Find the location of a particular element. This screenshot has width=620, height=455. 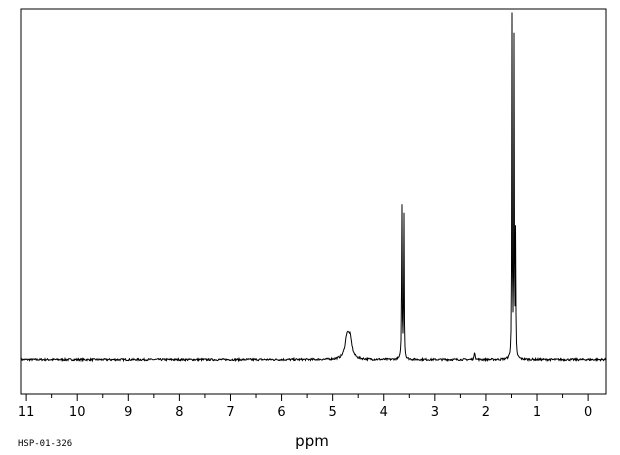

x-tick-label: 10 is located at coordinates (77, 412).